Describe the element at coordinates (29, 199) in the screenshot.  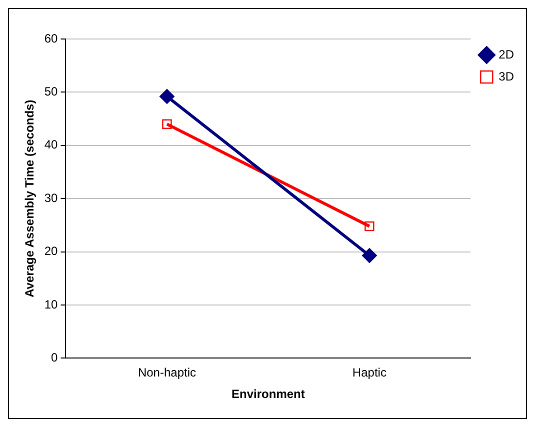
I see `y-axis-title: Average Assembly Time (seconds)` at that location.